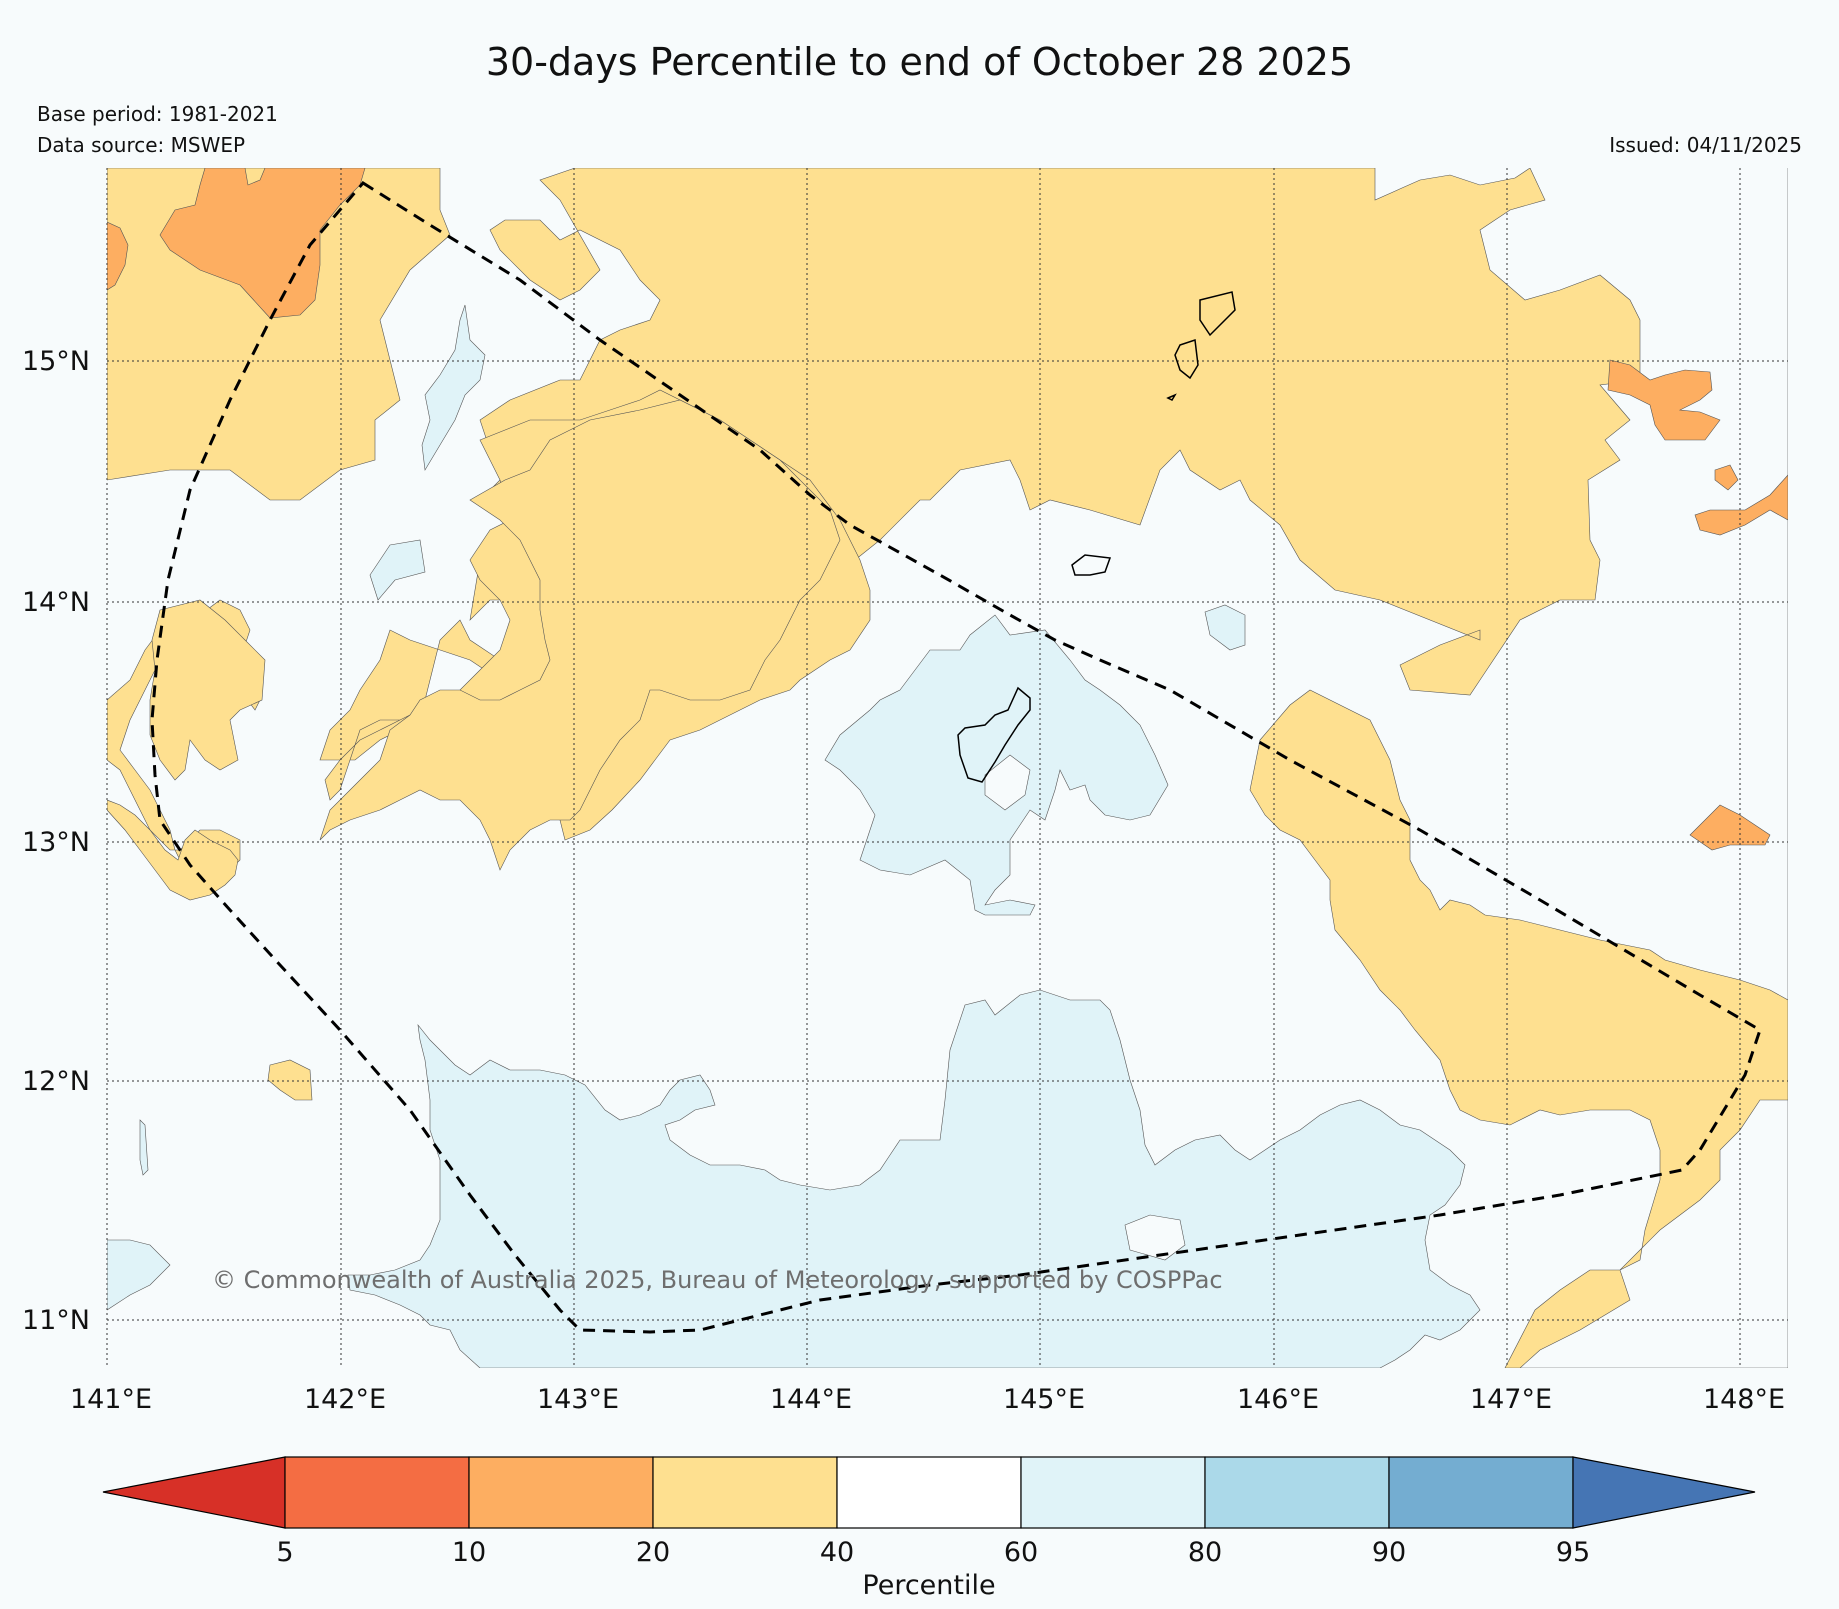 The height and width of the screenshot is (1609, 1839). Describe the element at coordinates (207, 690) in the screenshot. I see `dry-region-west-lobe` at that location.